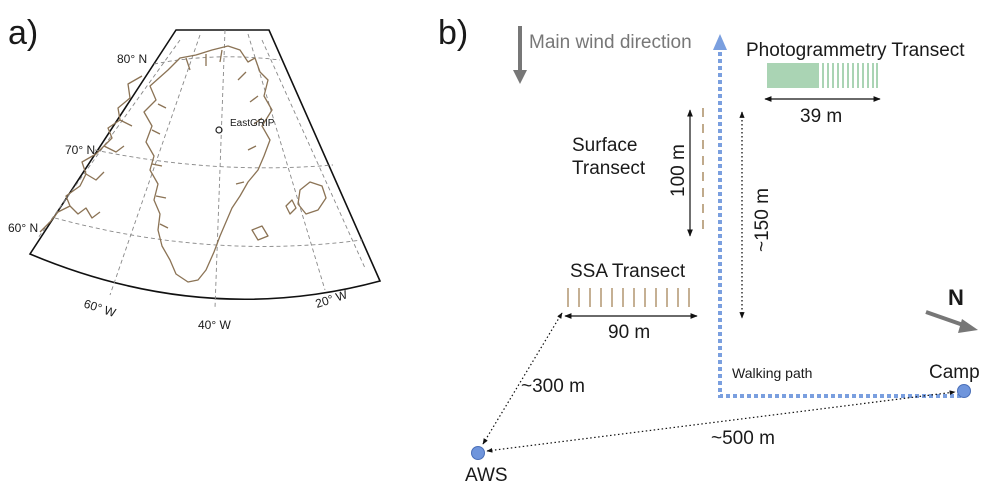 The width and height of the screenshot is (981, 485). What do you see at coordinates (312, 198) in the screenshot?
I see `svalbard` at bounding box center [312, 198].